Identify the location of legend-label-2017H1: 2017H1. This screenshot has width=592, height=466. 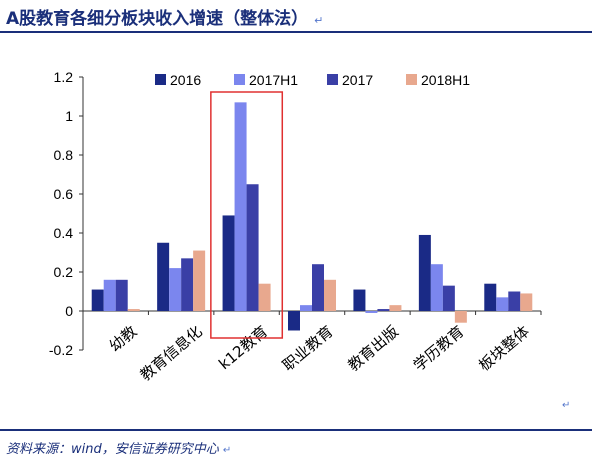
(273, 80).